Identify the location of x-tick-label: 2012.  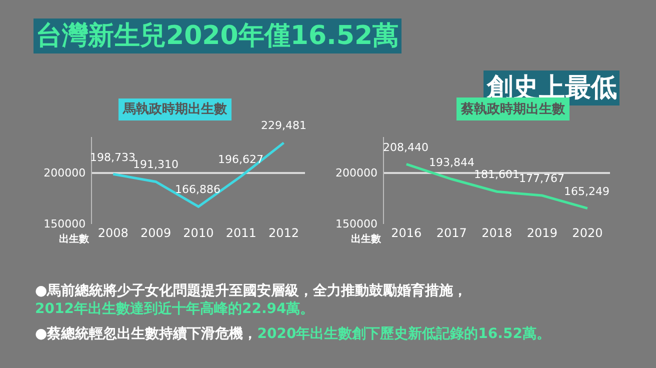
(283, 233).